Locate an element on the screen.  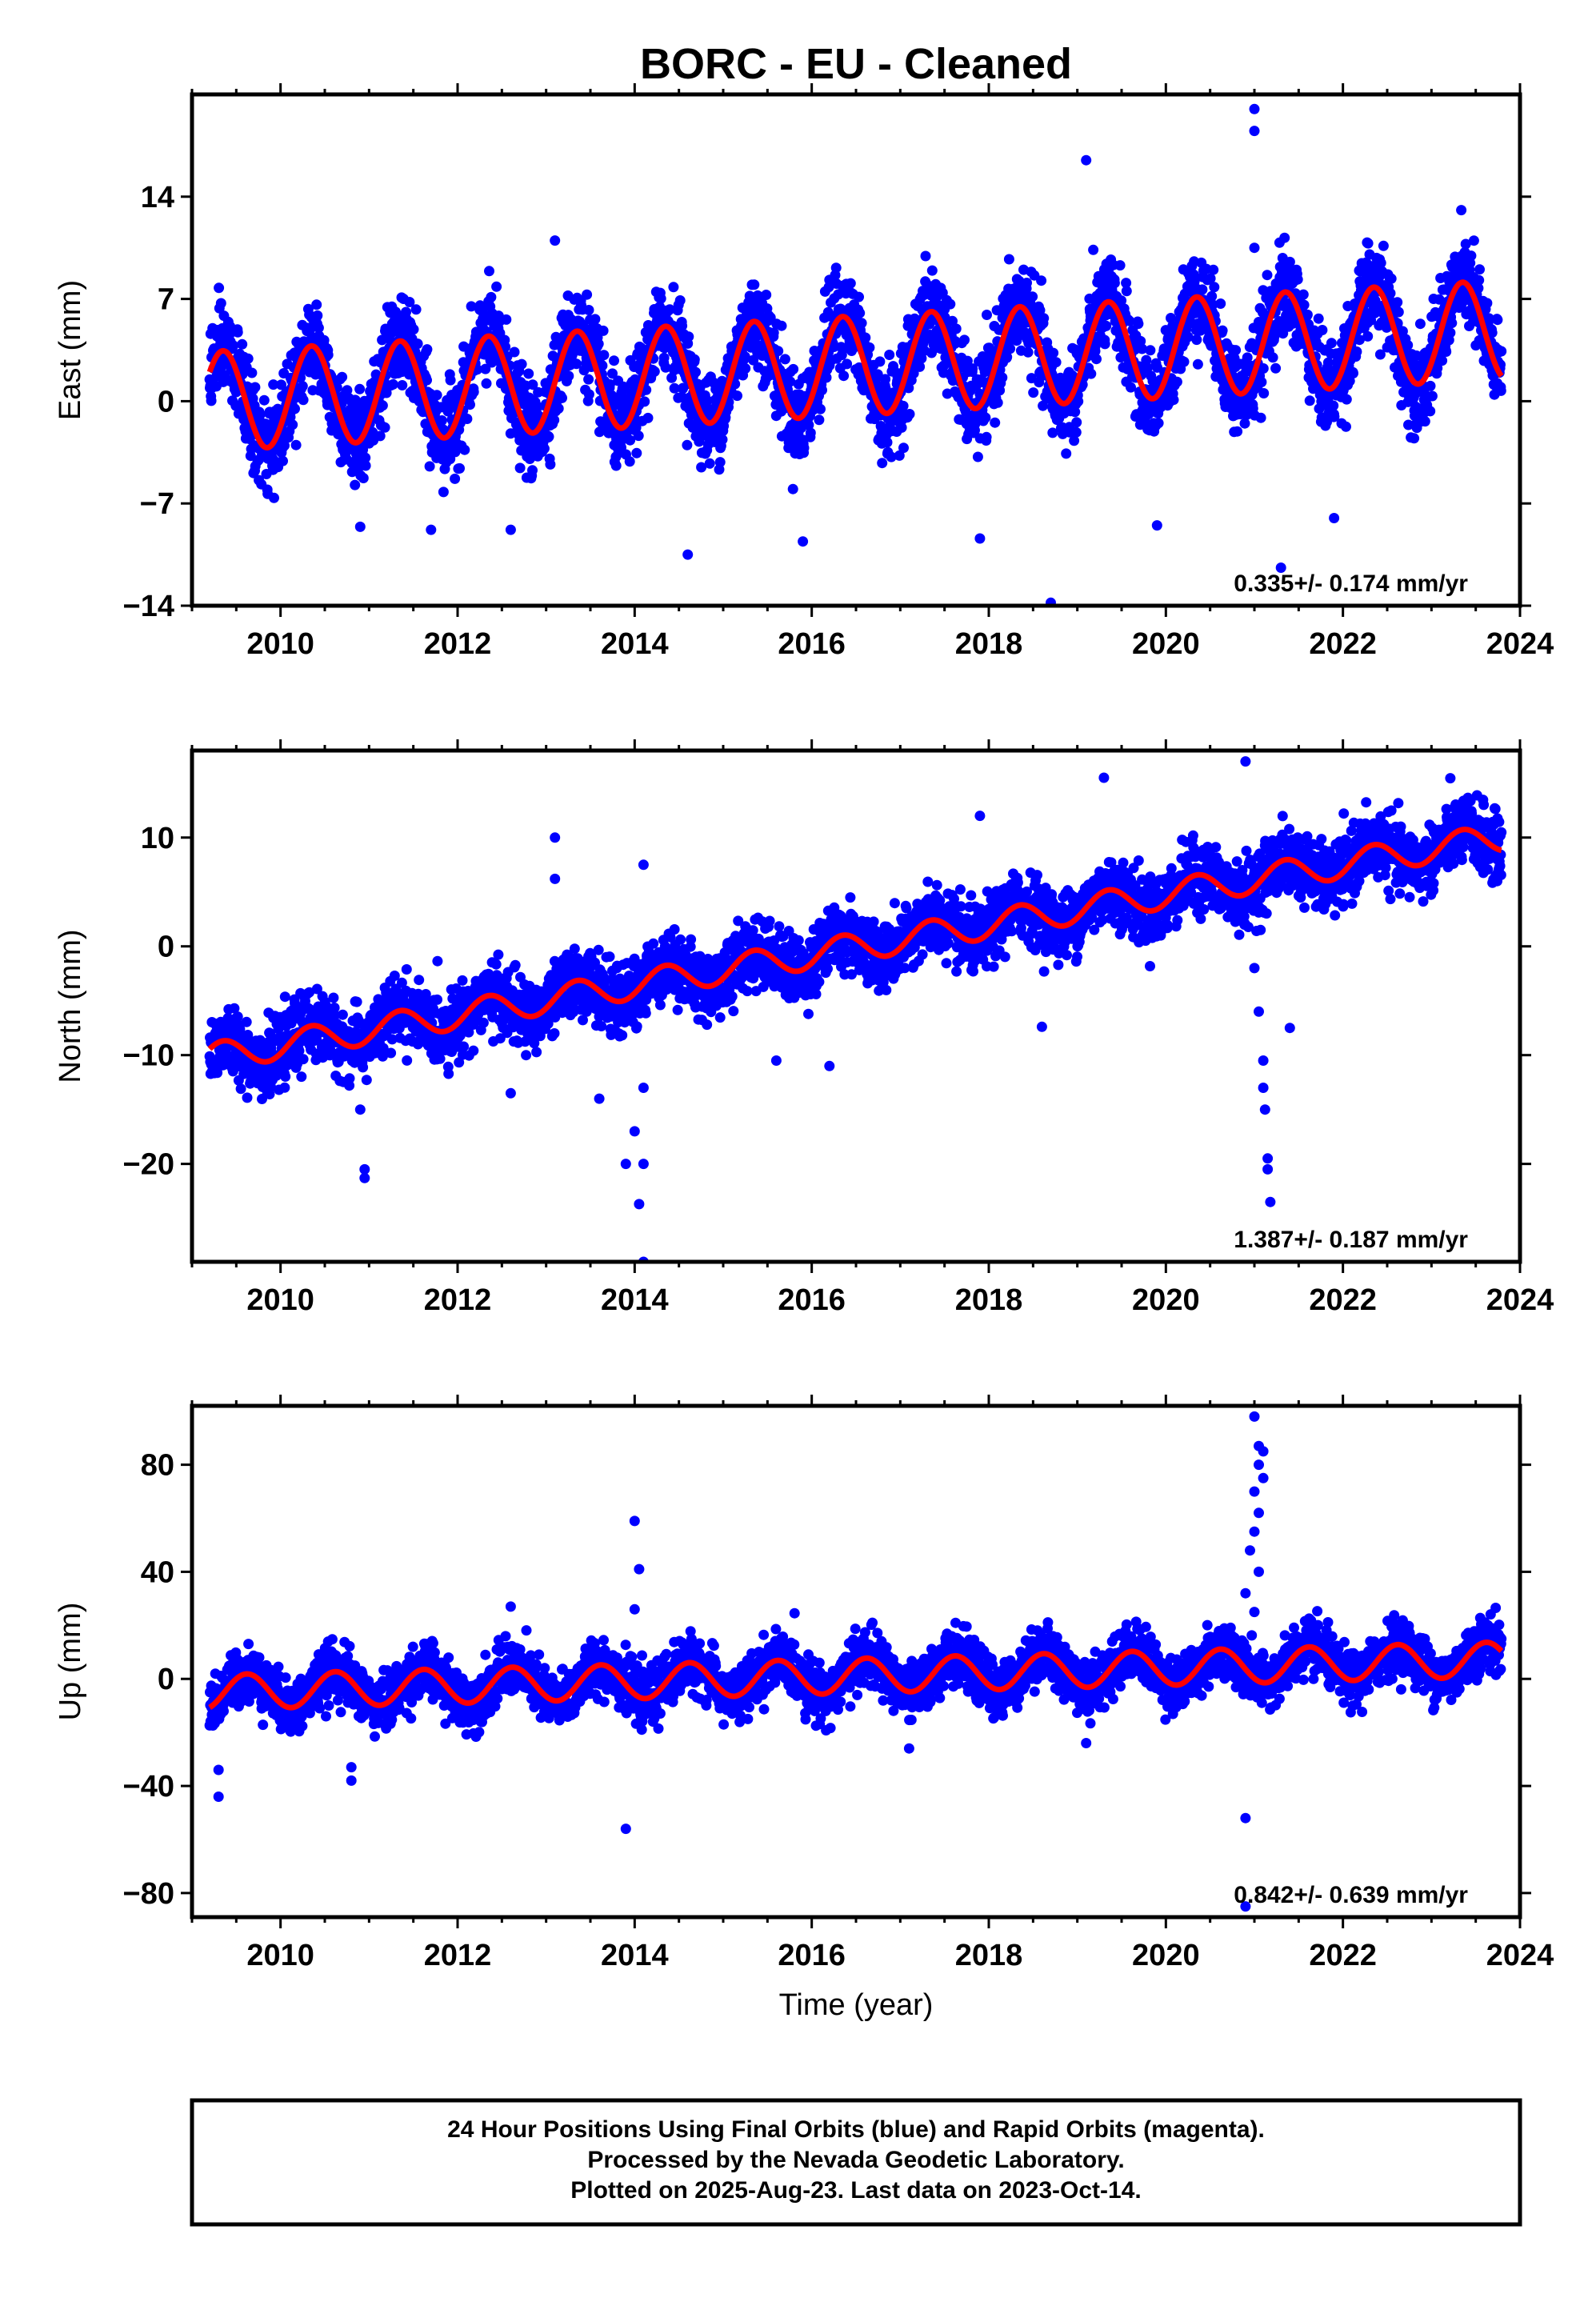
east-x-tick-label: 2012 is located at coordinates (458, 644).